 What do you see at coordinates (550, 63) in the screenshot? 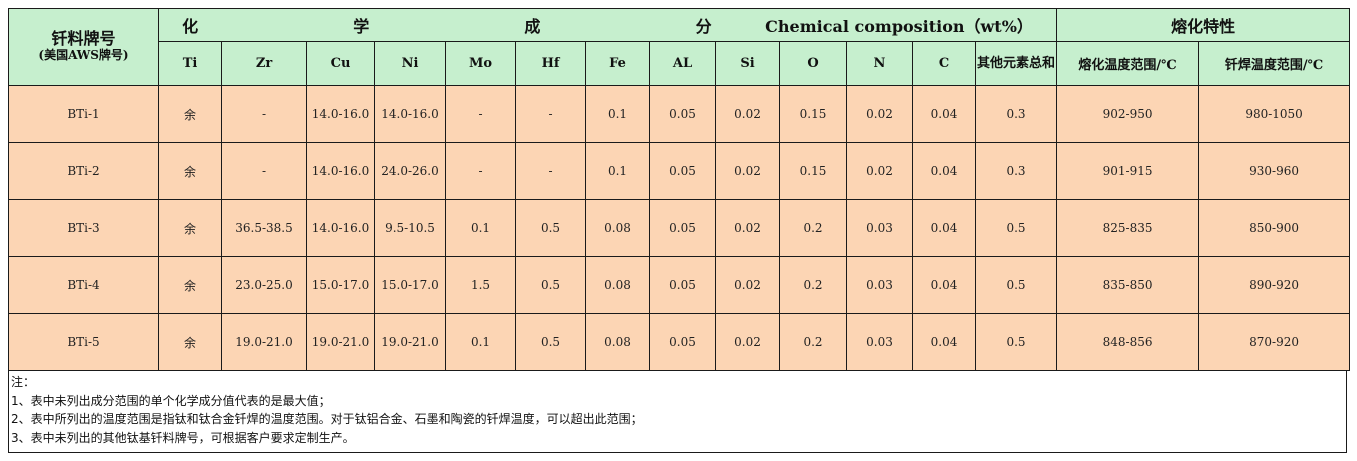
I see `col-hf: Hf` at bounding box center [550, 63].